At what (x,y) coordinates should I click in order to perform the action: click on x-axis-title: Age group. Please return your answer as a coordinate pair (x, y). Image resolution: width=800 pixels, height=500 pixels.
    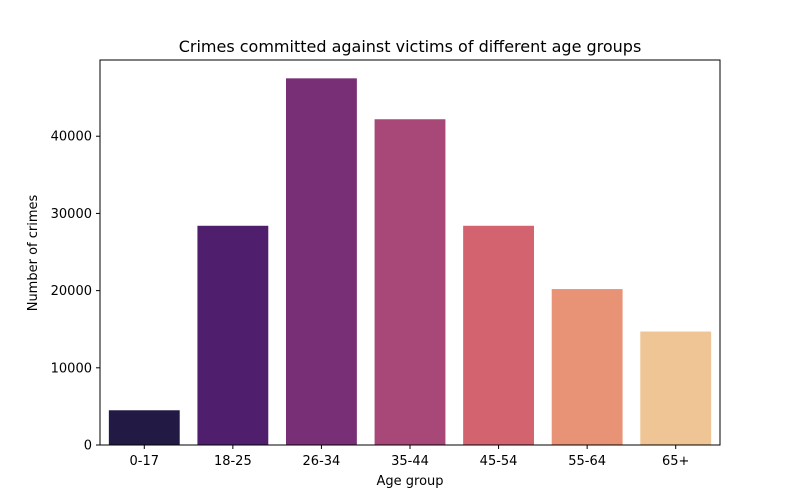
    Looking at the image, I should click on (409, 481).